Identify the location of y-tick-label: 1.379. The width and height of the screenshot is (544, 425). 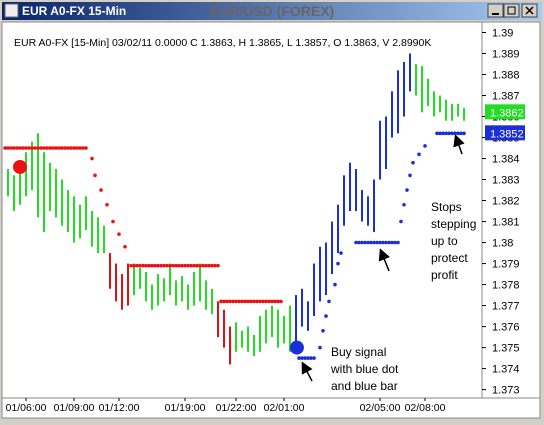
(506, 265).